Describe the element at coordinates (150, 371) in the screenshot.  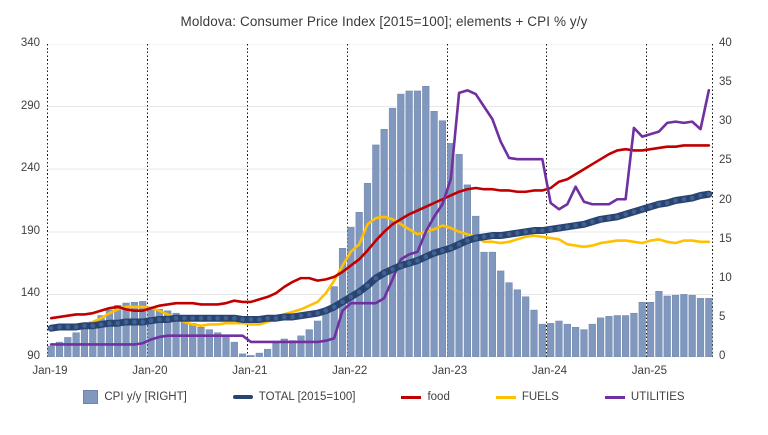
I see `x-tick: Jan-20` at that location.